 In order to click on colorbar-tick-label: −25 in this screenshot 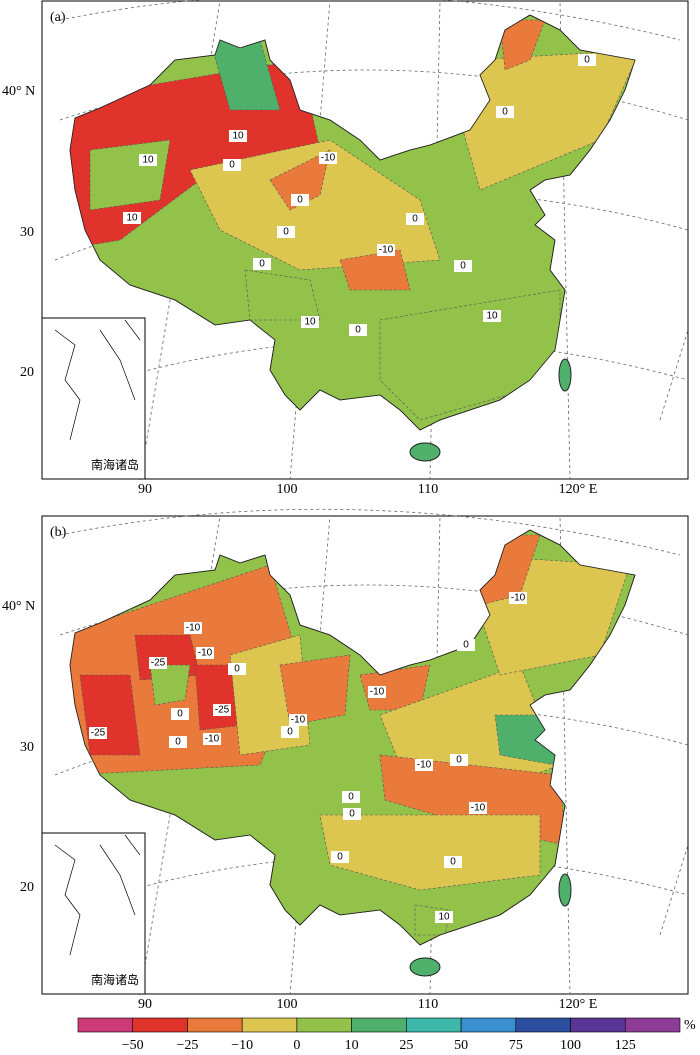, I will do `click(188, 1045)`.